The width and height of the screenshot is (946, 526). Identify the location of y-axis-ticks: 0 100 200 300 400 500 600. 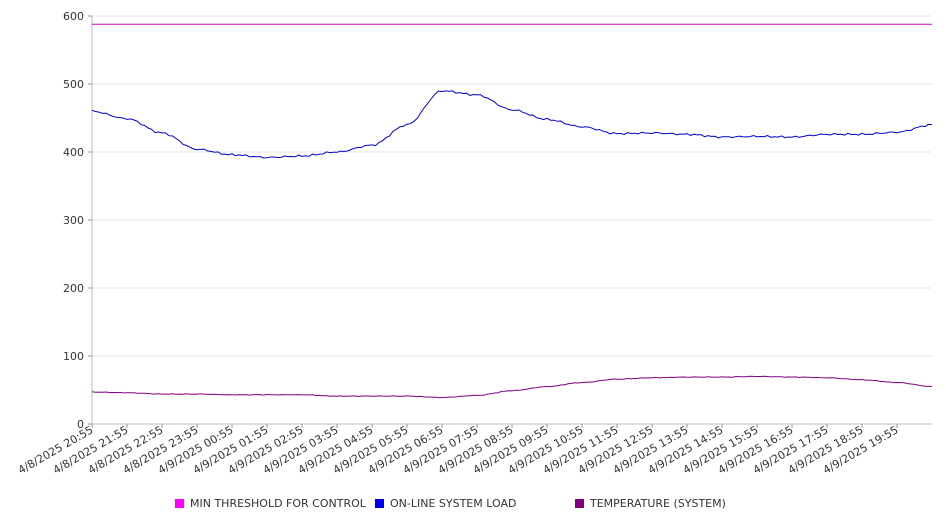
(77, 220).